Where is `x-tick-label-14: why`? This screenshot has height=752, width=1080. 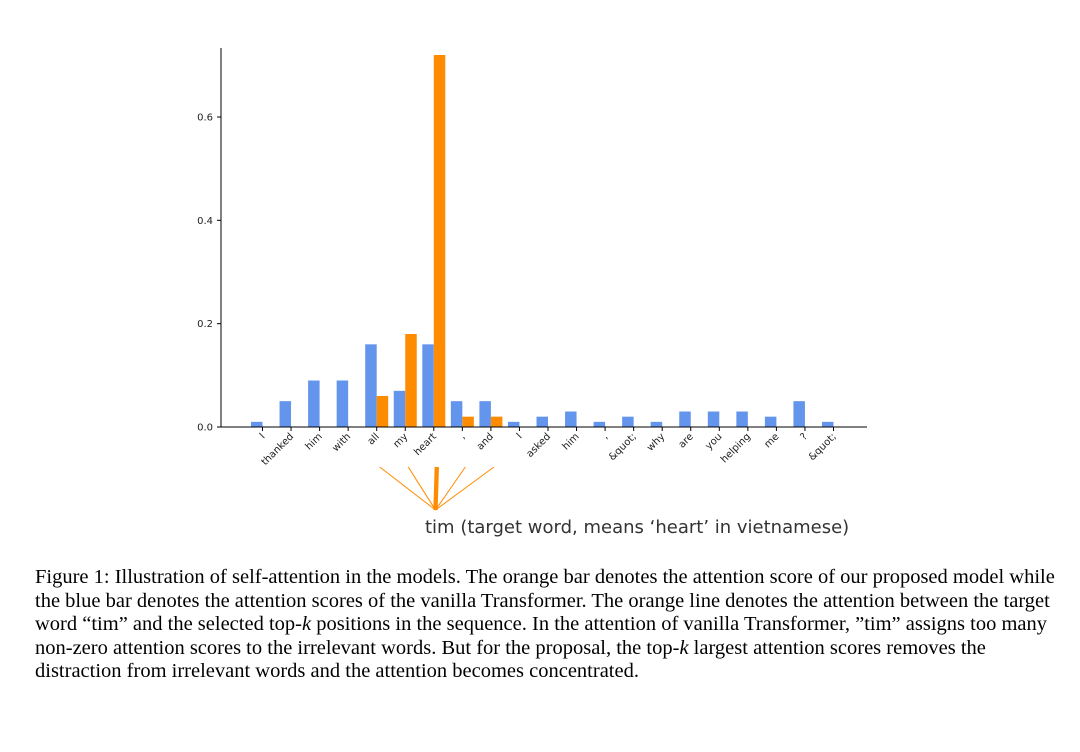 x-tick-label-14: why is located at coordinates (656, 442).